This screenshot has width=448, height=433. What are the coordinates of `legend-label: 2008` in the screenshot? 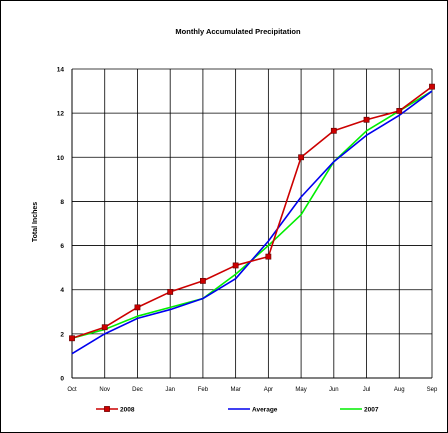 It's located at (127, 410).